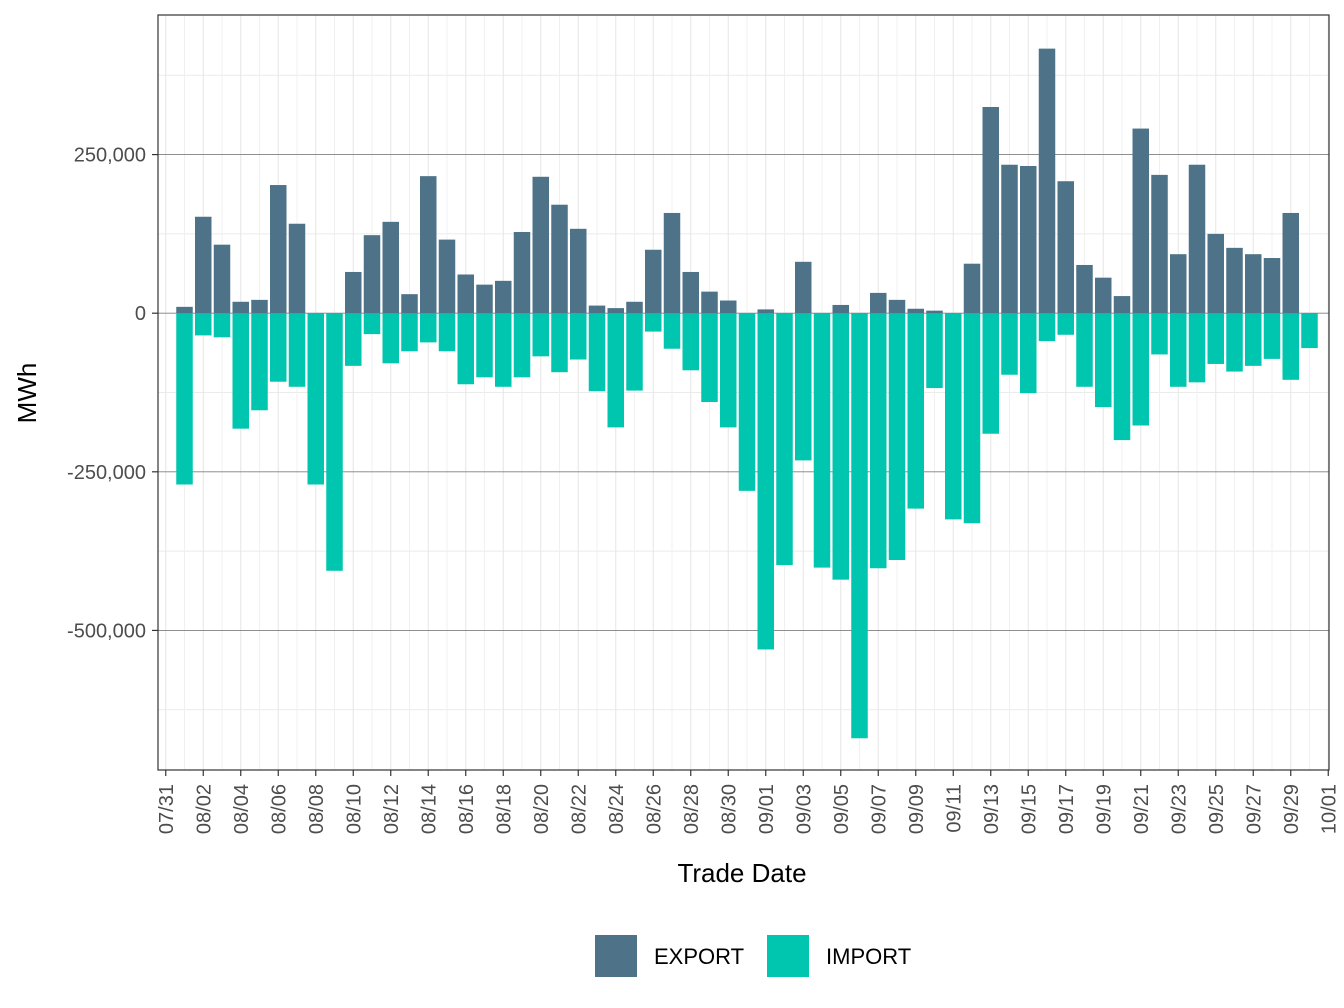 The image size is (1344, 1008). Describe the element at coordinates (392, 809) in the screenshot. I see `x-tick-label: 08/12` at that location.